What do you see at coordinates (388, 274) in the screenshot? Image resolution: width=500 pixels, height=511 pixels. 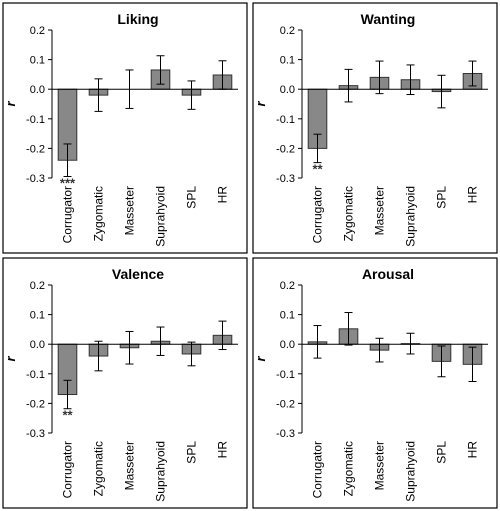 I see `chart-title: Arousal` at bounding box center [388, 274].